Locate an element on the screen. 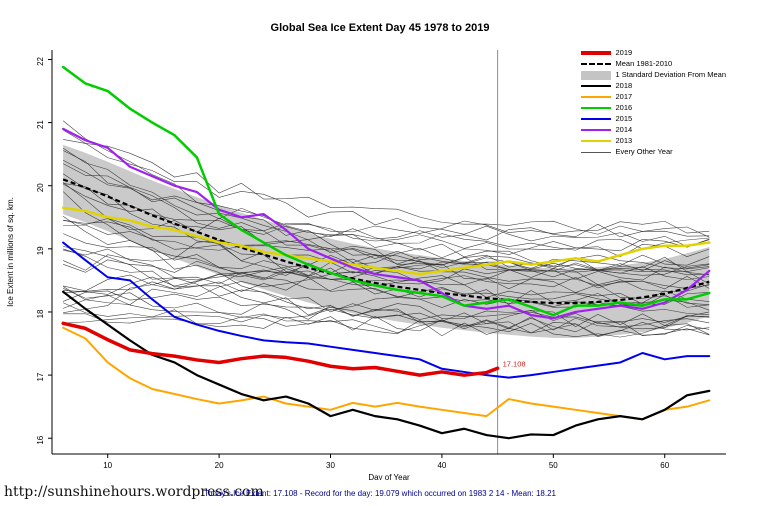 The image size is (760, 506). y-tick-label: 18 is located at coordinates (40, 313).